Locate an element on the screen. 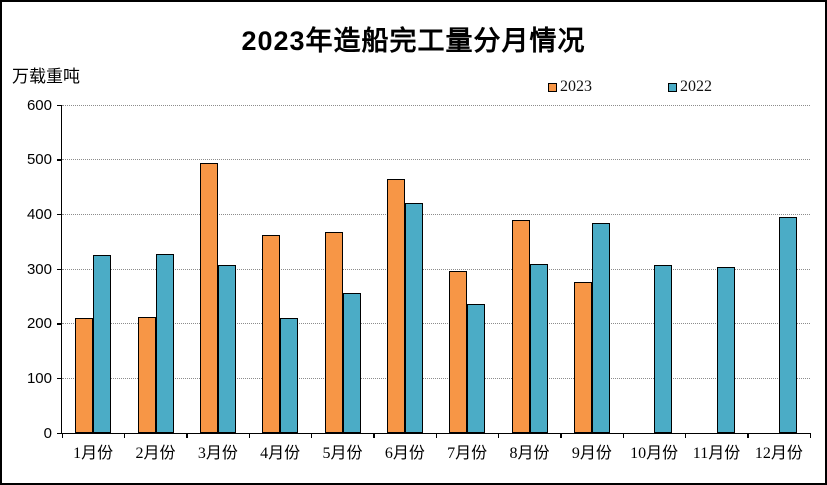 The height and width of the screenshot is (485, 827). bar-2022-2月份 is located at coordinates (164, 343).